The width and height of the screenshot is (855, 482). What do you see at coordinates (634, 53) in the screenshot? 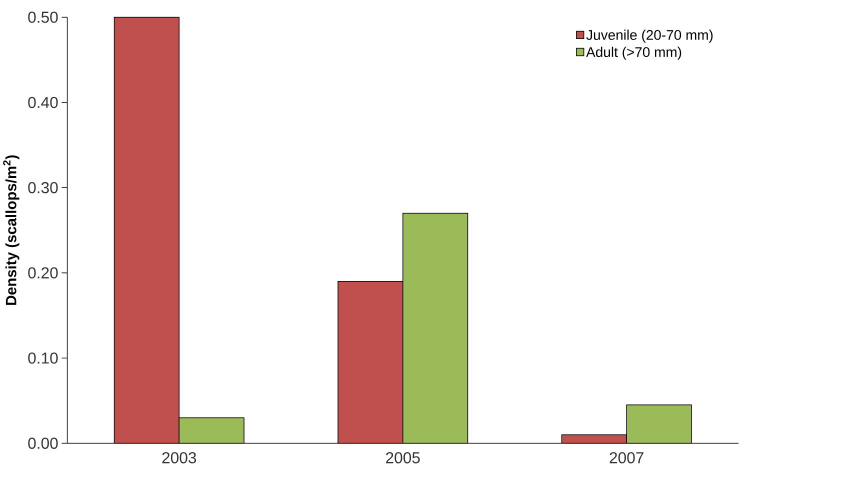
I see `legend-label: Adult (>70 mm)` at bounding box center [634, 53].